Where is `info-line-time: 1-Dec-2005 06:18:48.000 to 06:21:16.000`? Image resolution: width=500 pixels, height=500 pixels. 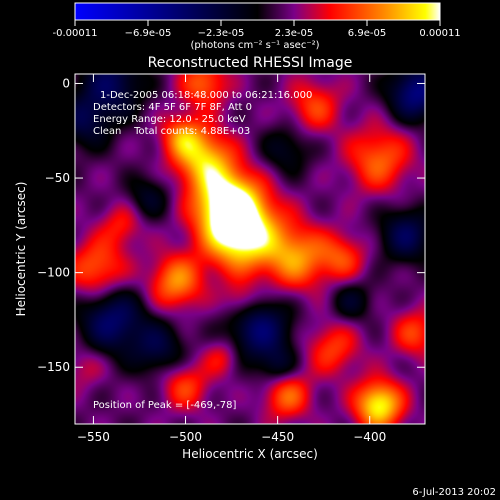
info-line-time: 1-Dec-2005 06:18:48.000 to 06:21:16.000 is located at coordinates (206, 95).